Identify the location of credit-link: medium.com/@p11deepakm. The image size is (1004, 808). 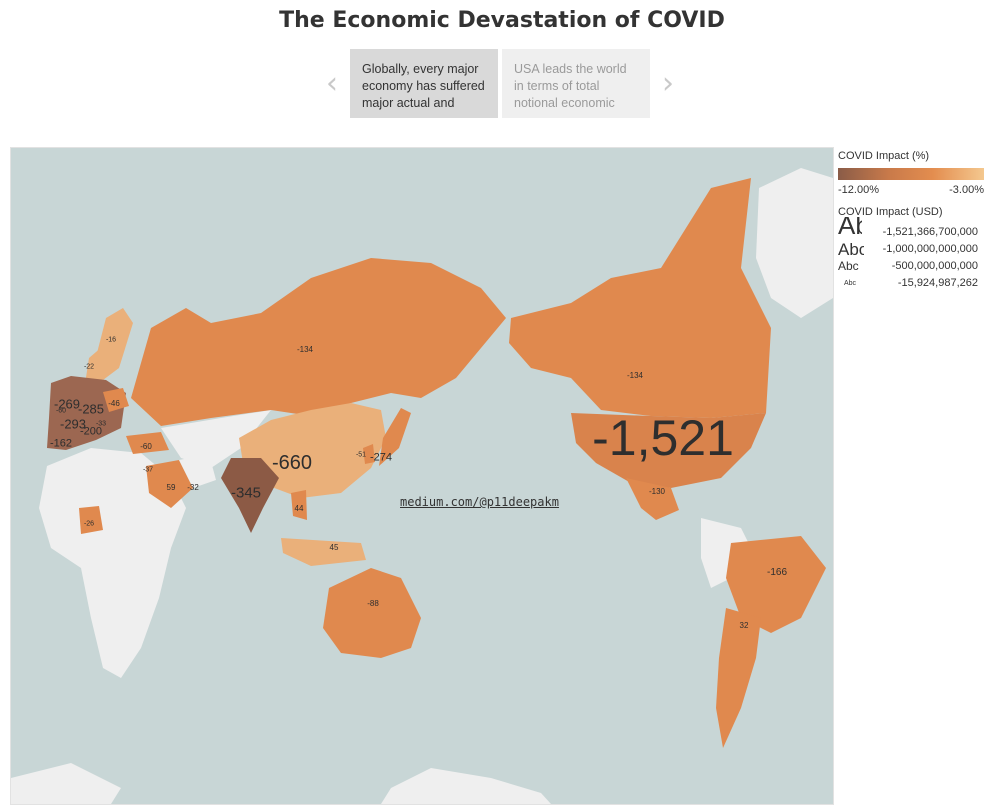
(479, 502).